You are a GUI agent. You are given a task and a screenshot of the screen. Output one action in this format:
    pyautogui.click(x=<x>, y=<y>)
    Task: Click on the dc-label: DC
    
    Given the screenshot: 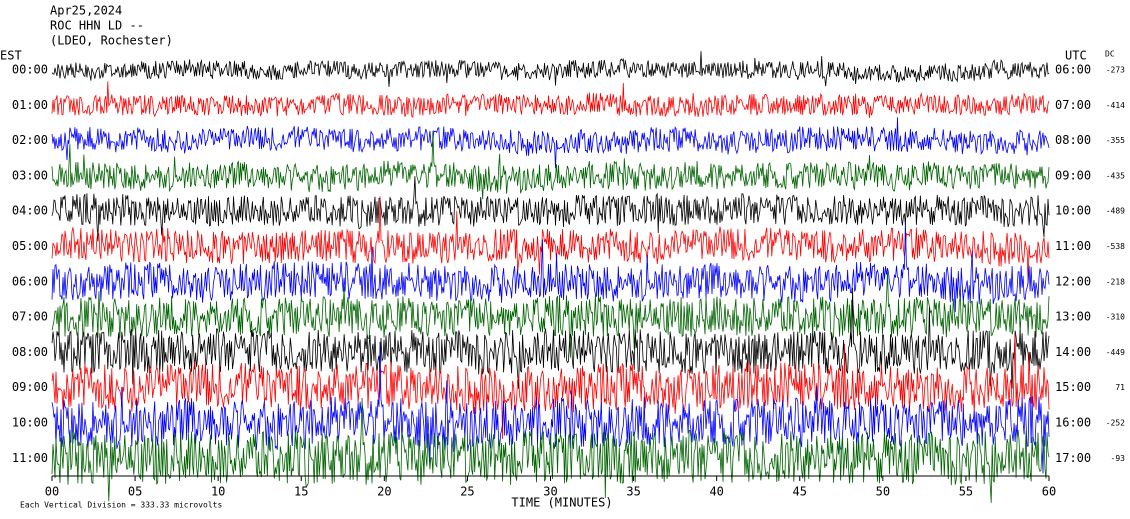 What is the action you would take?
    pyautogui.click(x=1110, y=54)
    